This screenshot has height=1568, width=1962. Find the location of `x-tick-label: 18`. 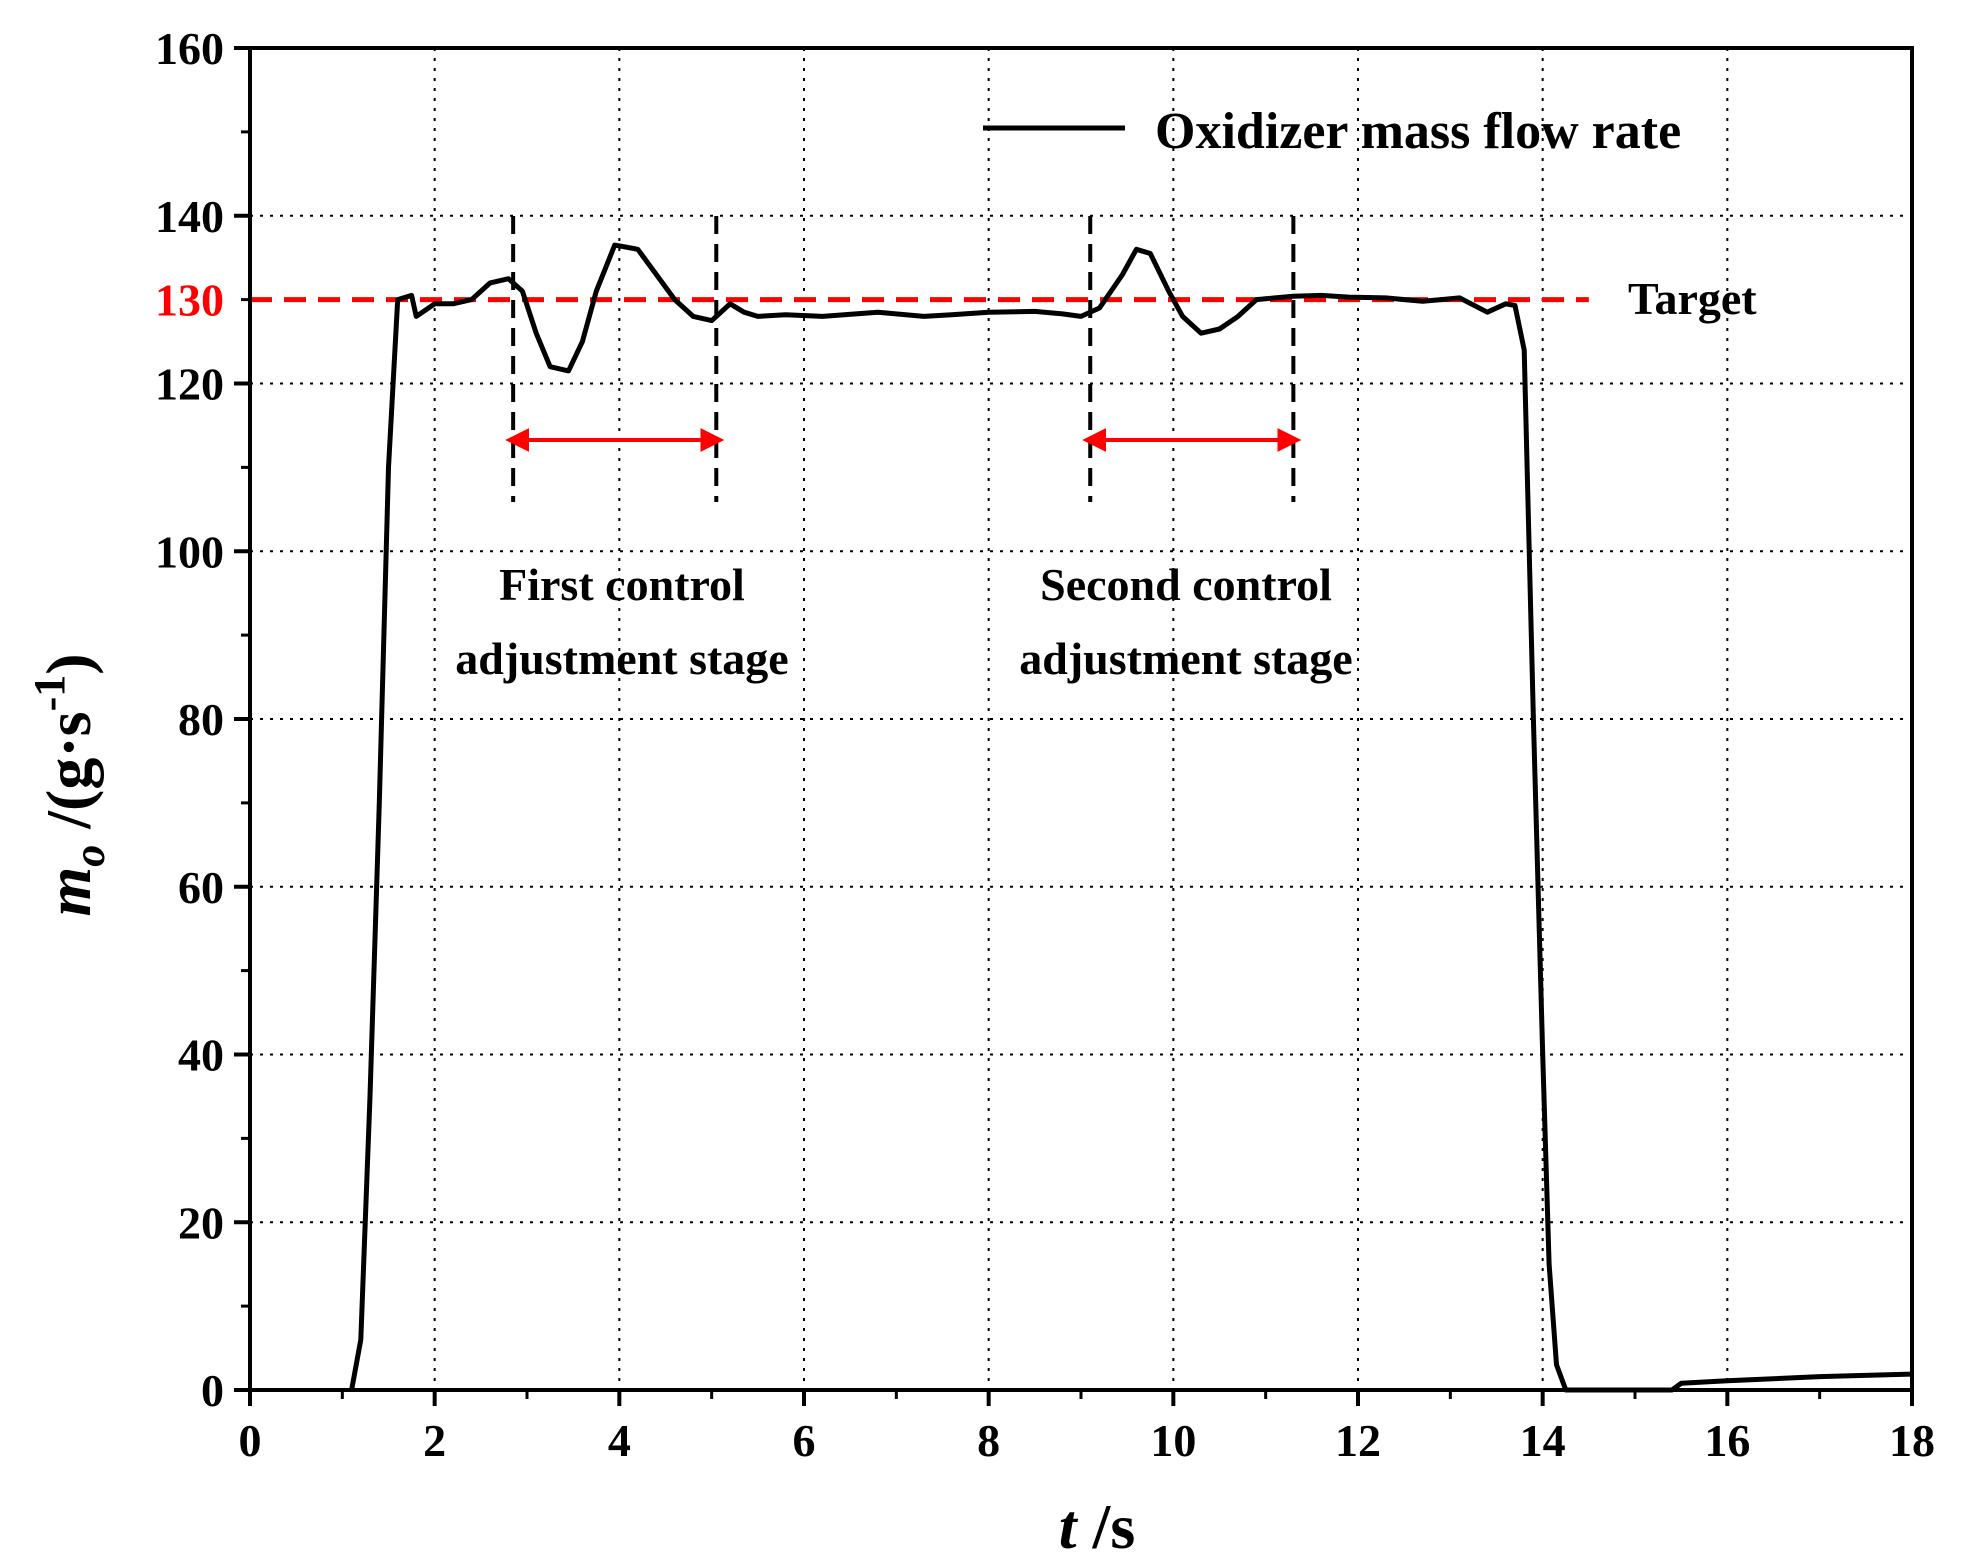

x-tick-label: 18 is located at coordinates (1912, 1440).